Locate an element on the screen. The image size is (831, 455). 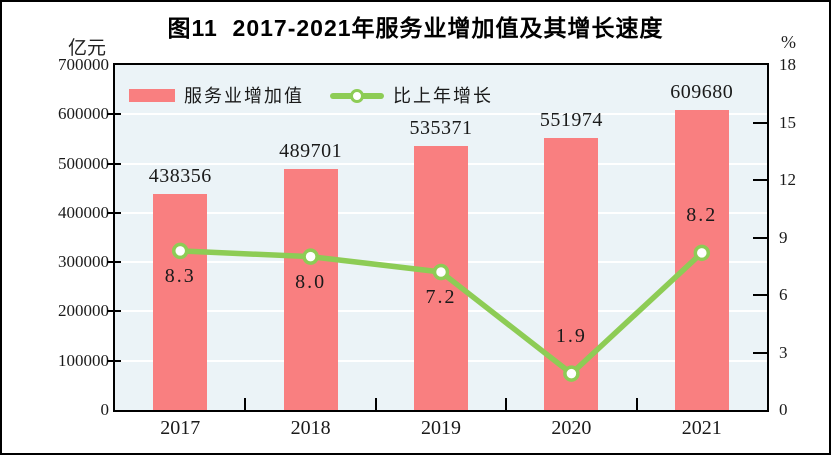
right-axis-tick-label: 18 is located at coordinates (787, 64).